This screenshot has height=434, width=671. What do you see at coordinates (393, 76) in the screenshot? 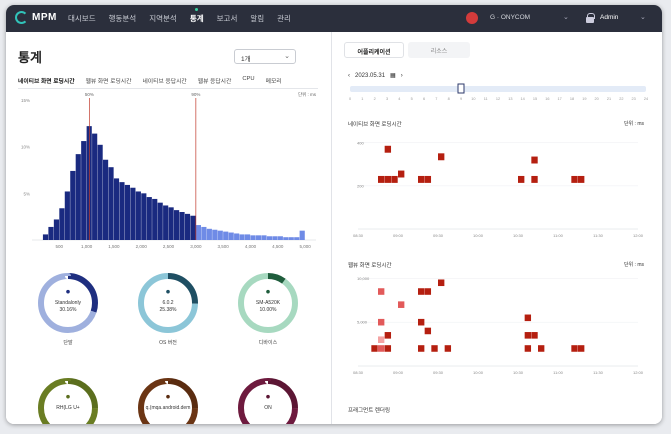
I see `calendar-icon: ▦` at bounding box center [393, 76].